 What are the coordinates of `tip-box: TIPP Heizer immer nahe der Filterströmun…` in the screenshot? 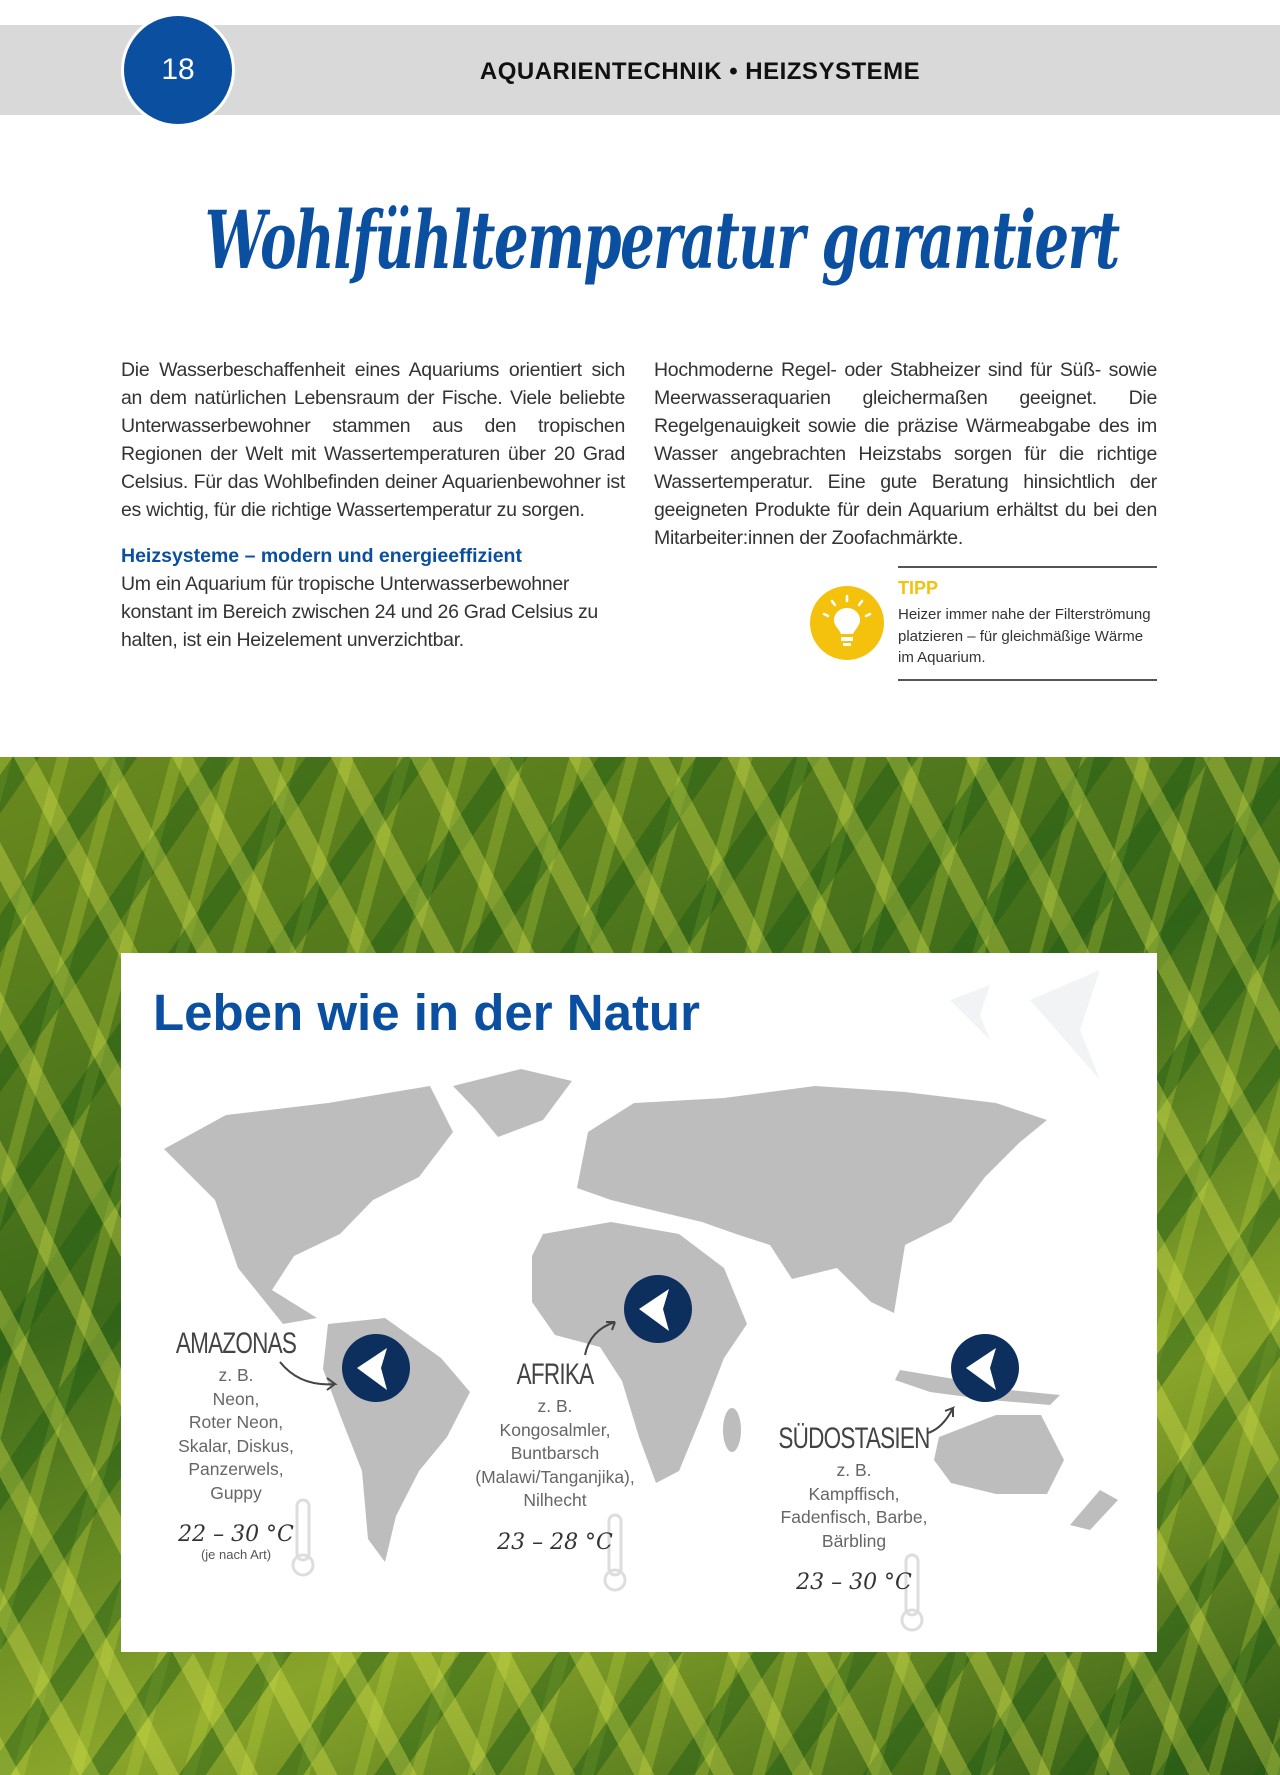 It's located at (983, 623).